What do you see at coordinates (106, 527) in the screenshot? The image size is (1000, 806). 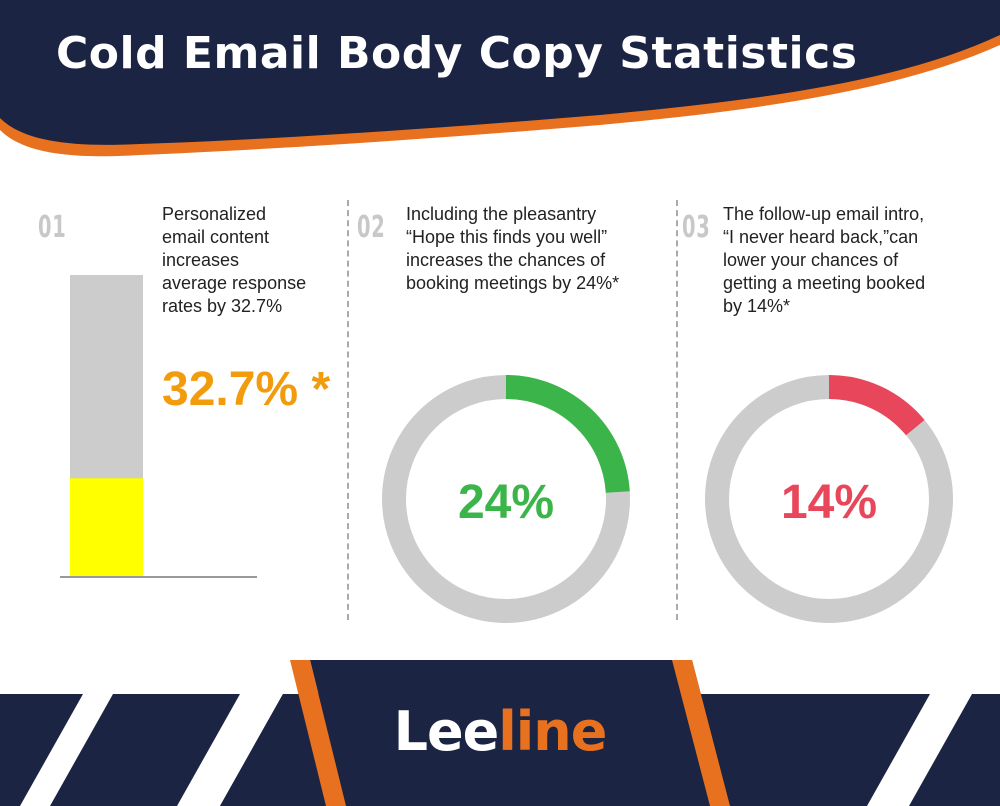 I see `bar-value` at bounding box center [106, 527].